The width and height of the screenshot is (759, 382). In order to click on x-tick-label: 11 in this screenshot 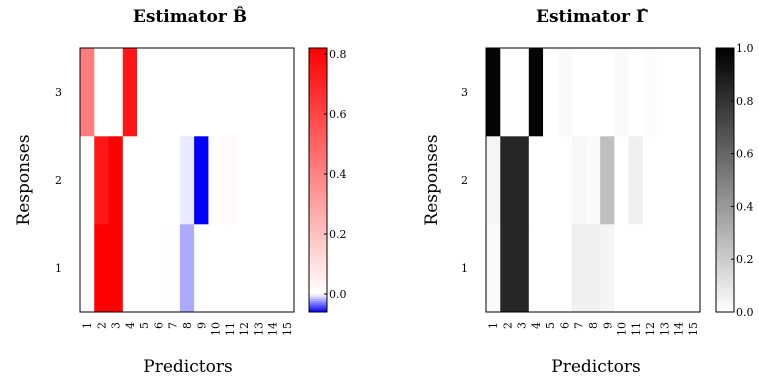, I will do `click(636, 329)`.